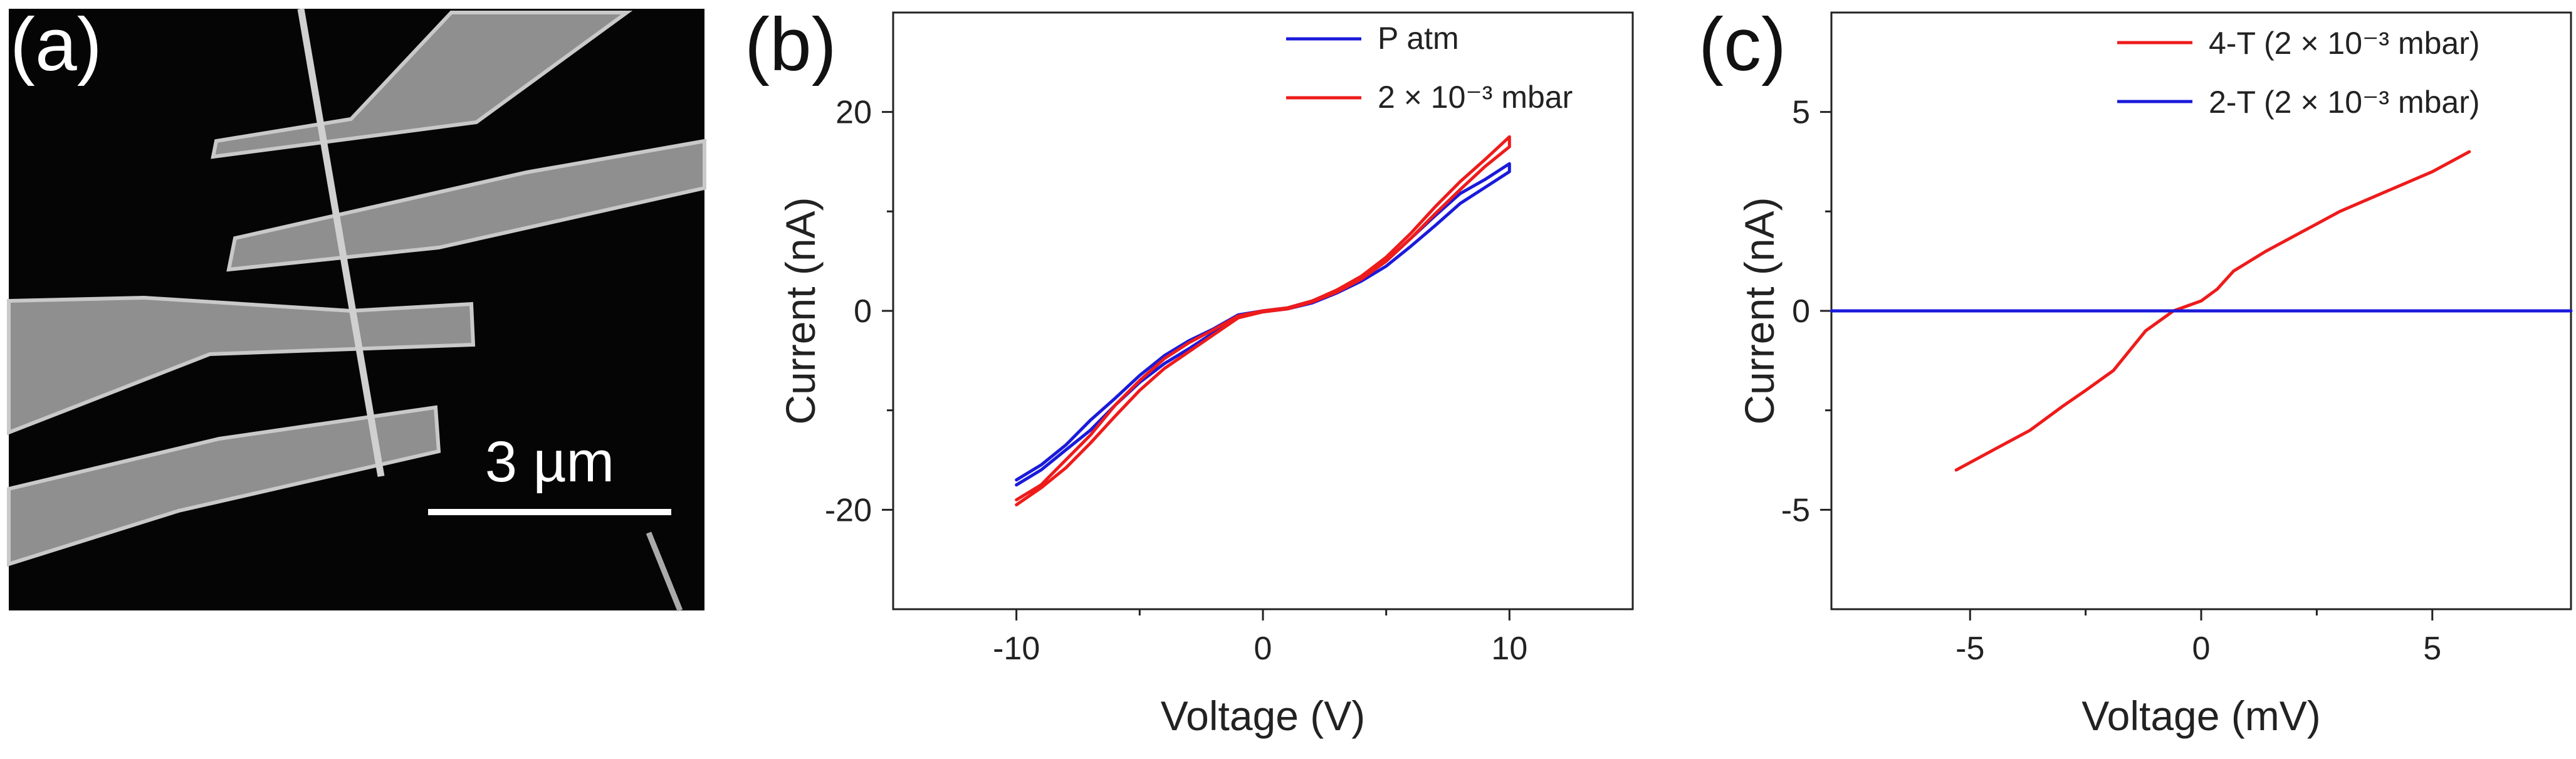 The image size is (2576, 759). What do you see at coordinates (2432, 649) in the screenshot?
I see `x-tick-label-c: 5` at bounding box center [2432, 649].